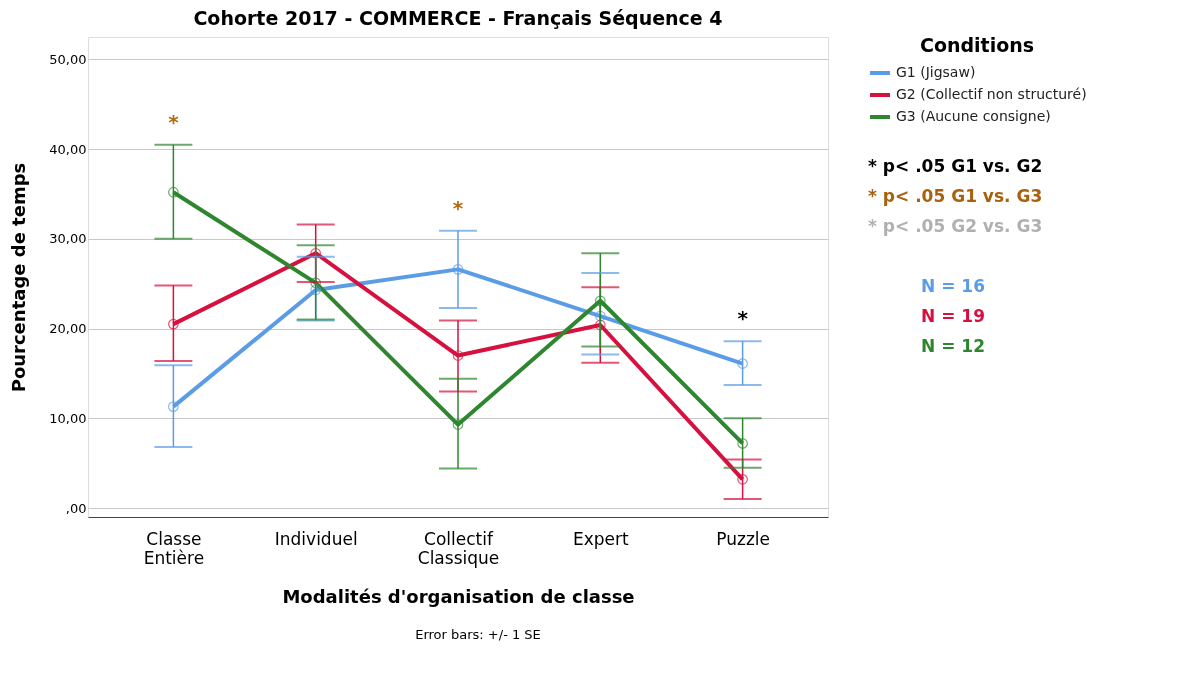 This screenshot has height=695, width=1185. What do you see at coordinates (68, 239) in the screenshot?
I see `y-tick-label: 30,00` at bounding box center [68, 239].